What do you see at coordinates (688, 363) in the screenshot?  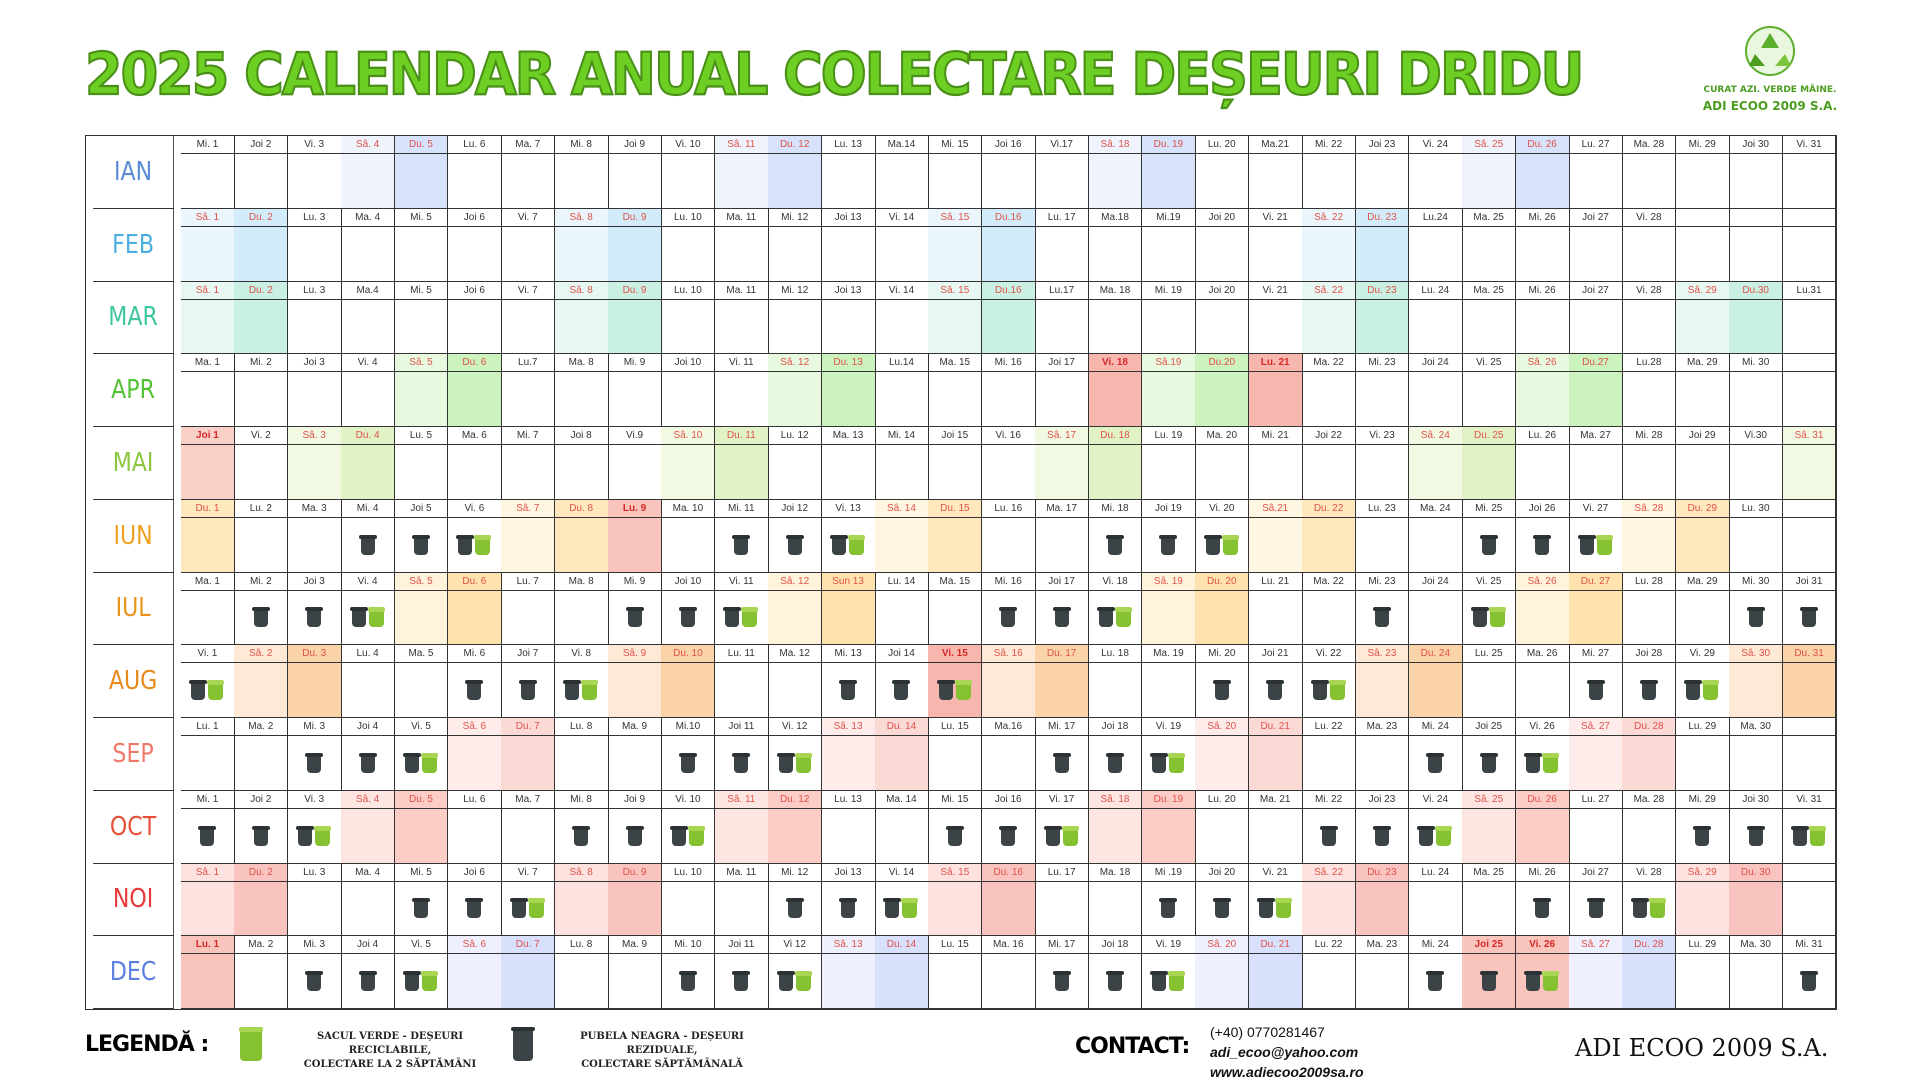 I see `day-label: Joi 10` at bounding box center [688, 363].